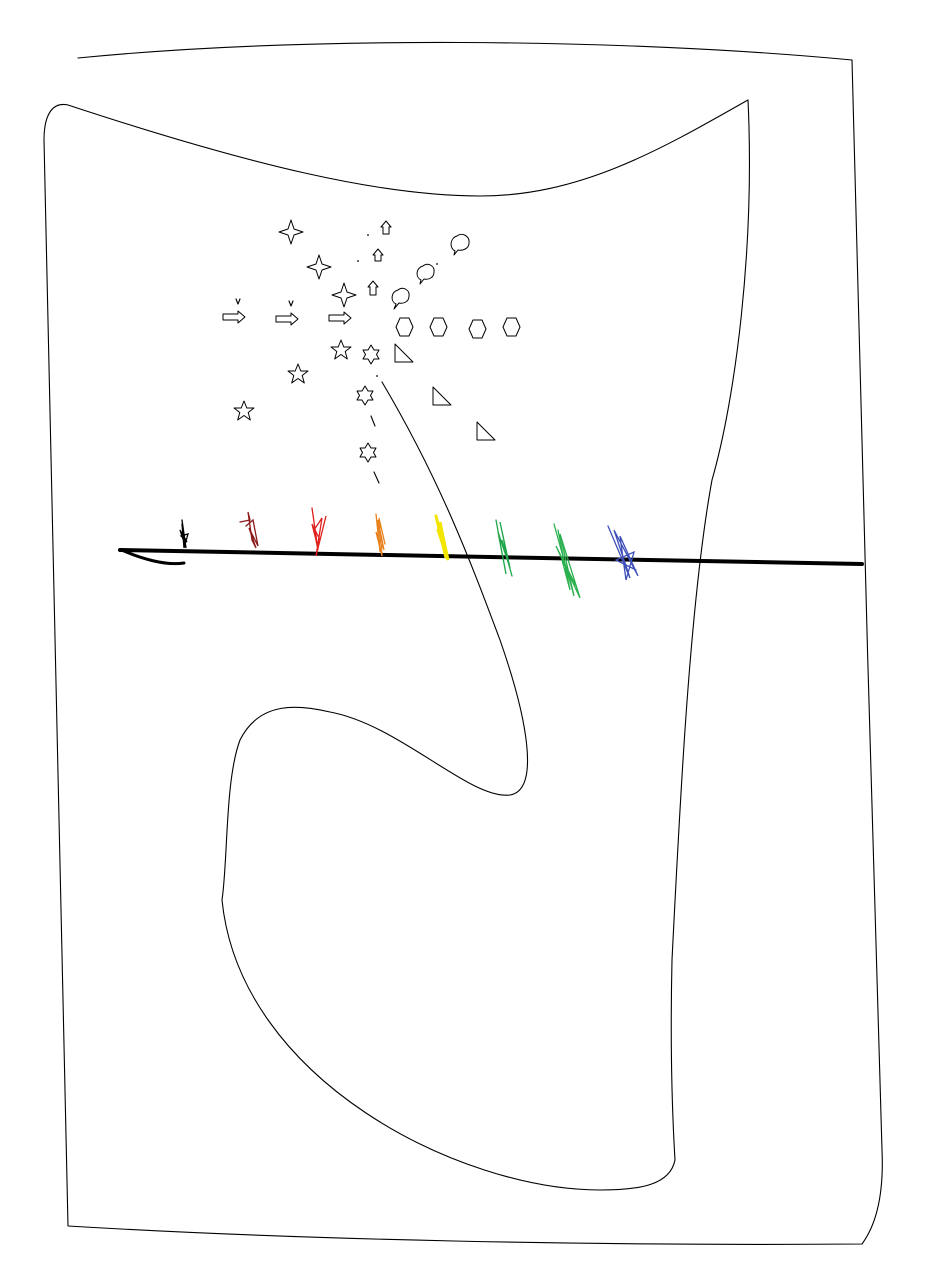 This screenshot has height=1263, width=936. I want to click on green-scribble, so click(504, 548).